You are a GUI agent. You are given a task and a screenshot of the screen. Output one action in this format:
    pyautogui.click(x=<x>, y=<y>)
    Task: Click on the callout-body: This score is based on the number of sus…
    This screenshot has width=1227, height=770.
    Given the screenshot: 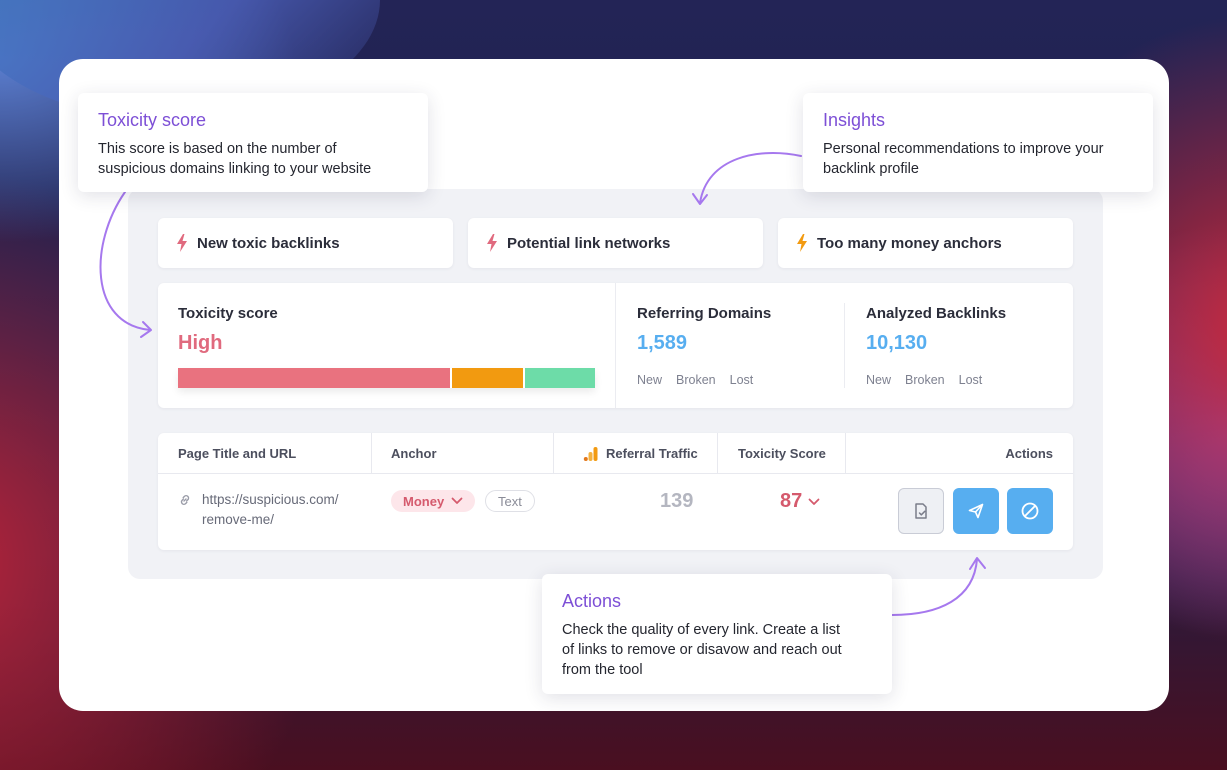 What is the action you would take?
    pyautogui.click(x=253, y=159)
    